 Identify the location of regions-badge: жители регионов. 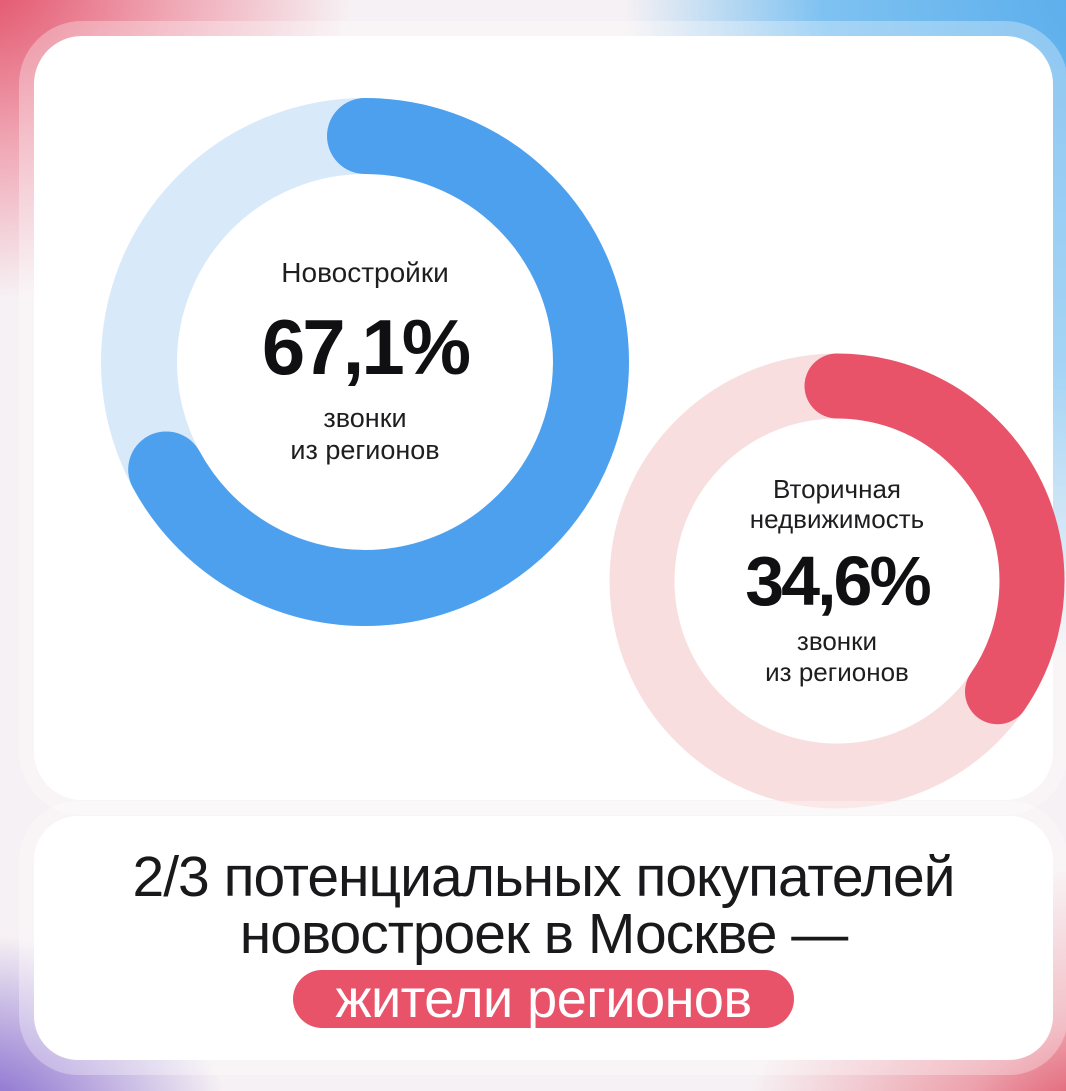
(543, 999).